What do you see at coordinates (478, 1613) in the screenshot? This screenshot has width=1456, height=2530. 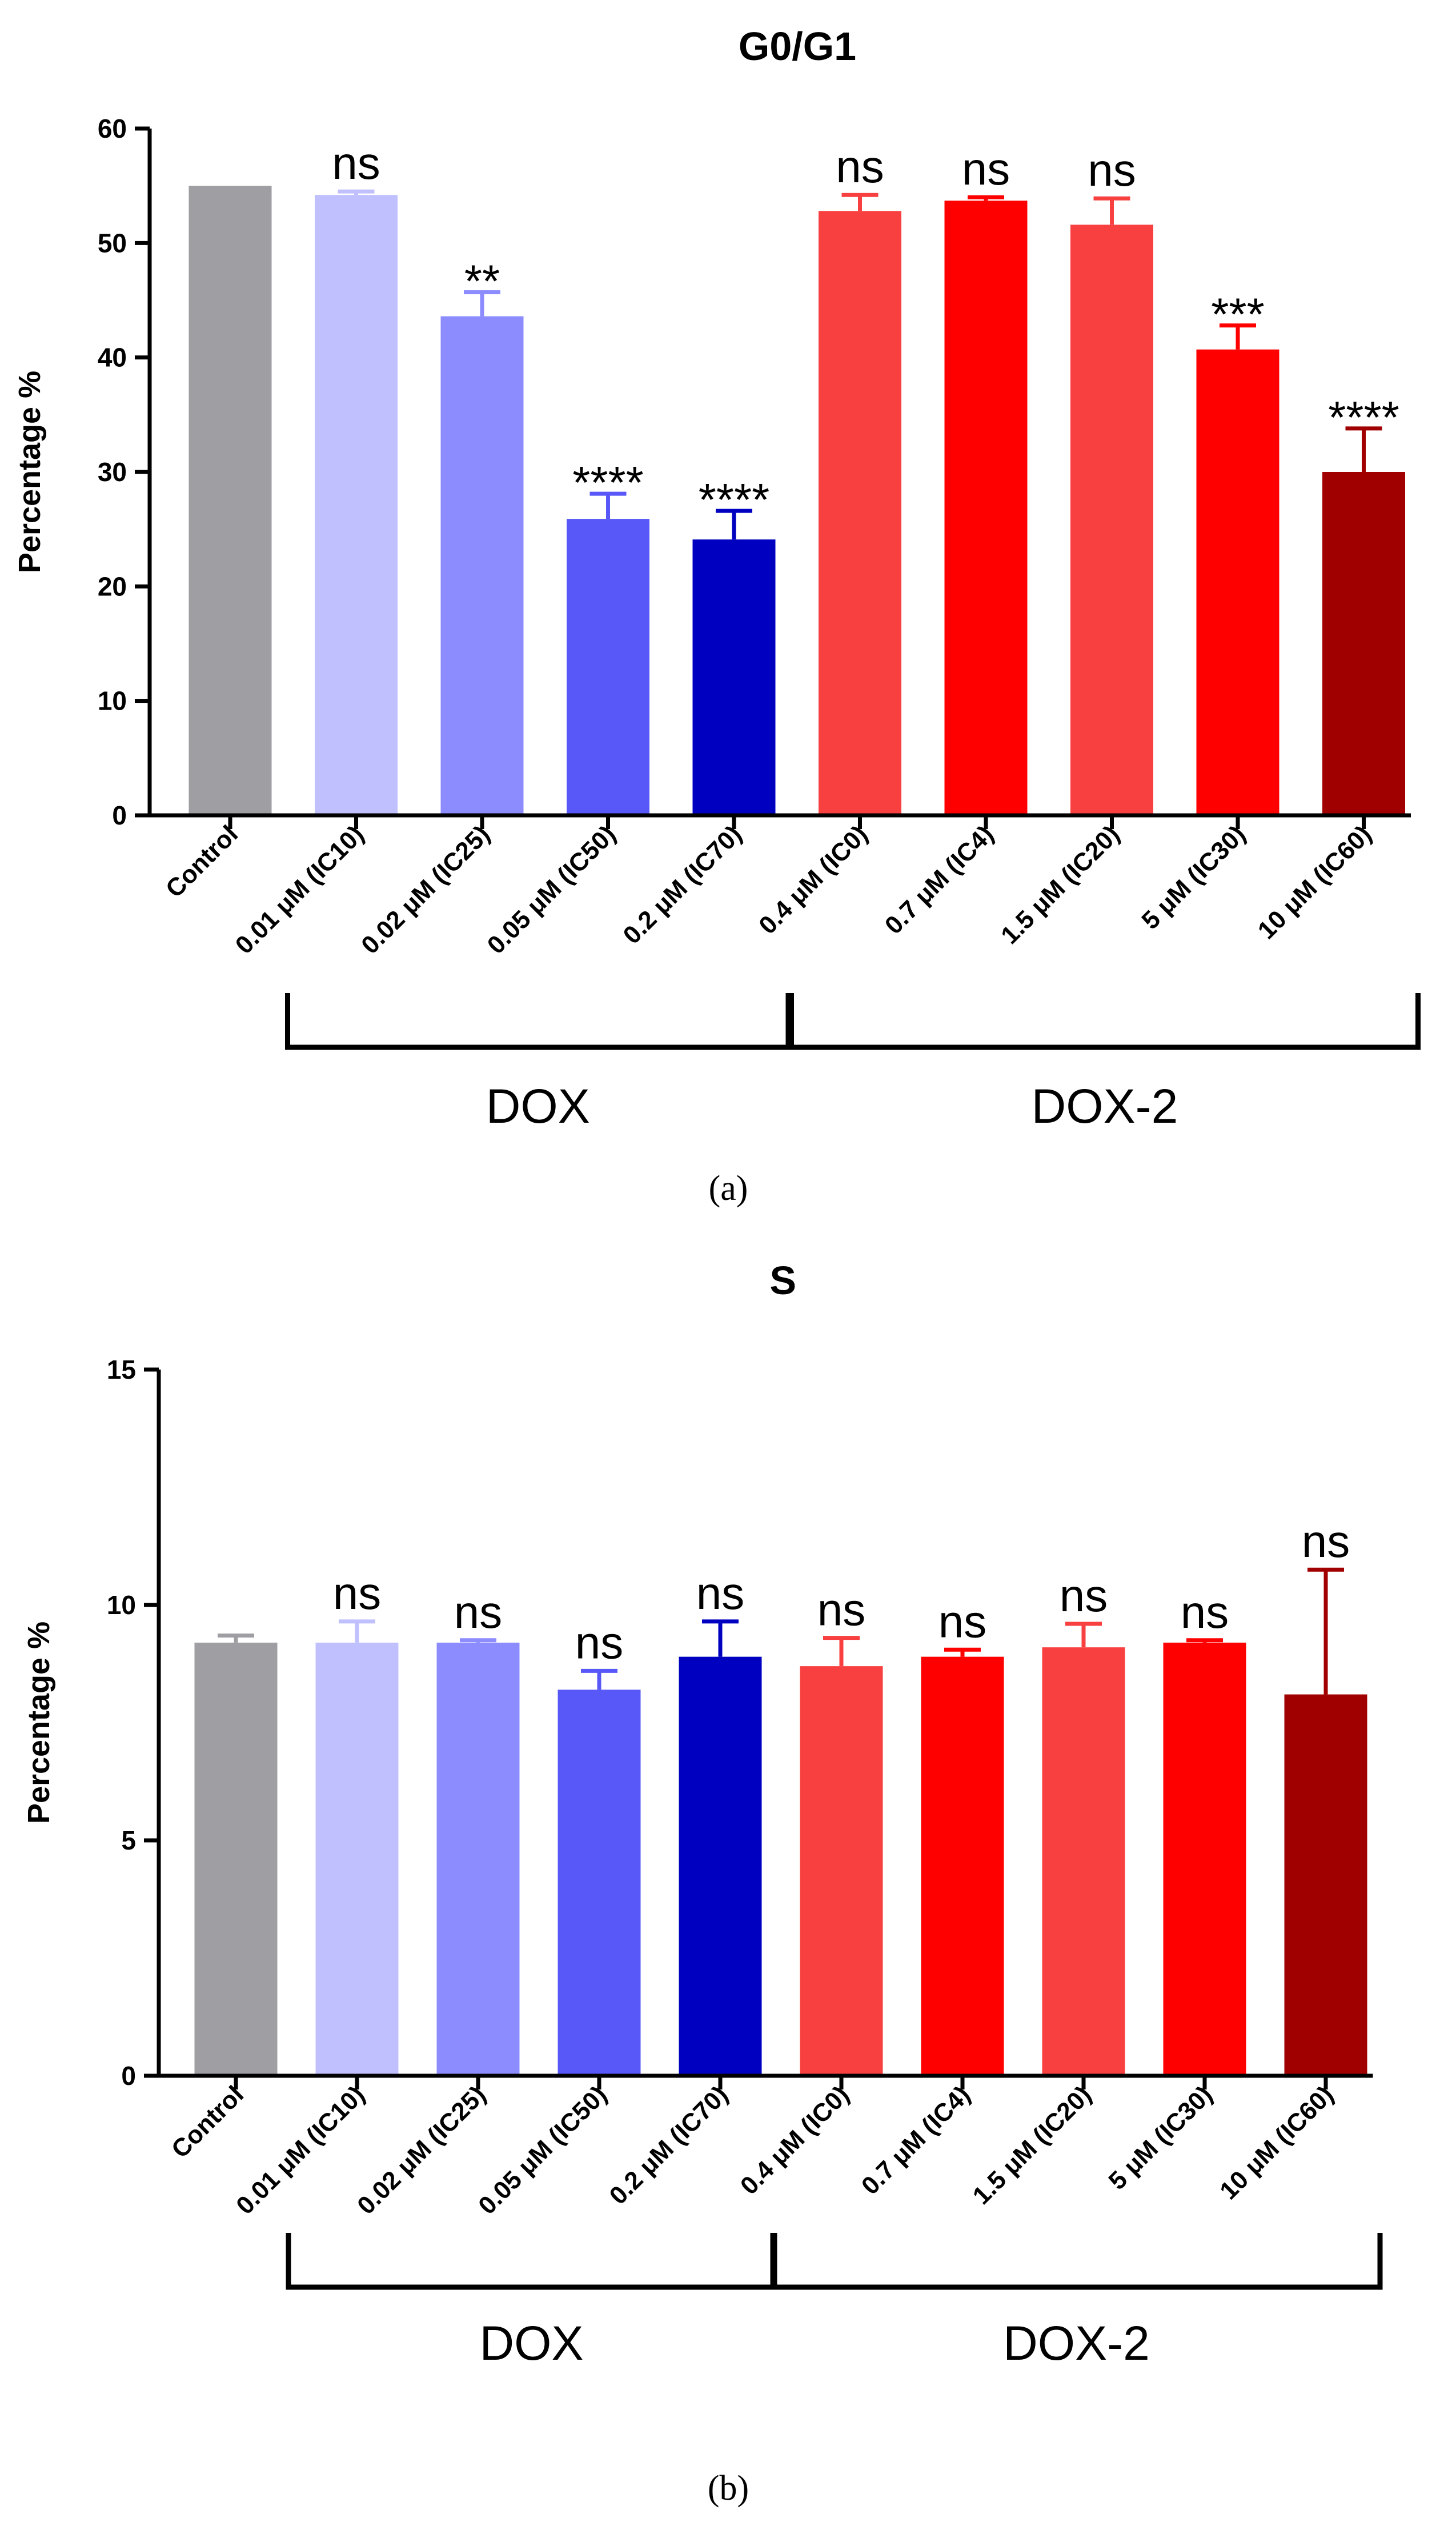 I see `significance-label-2: ns` at bounding box center [478, 1613].